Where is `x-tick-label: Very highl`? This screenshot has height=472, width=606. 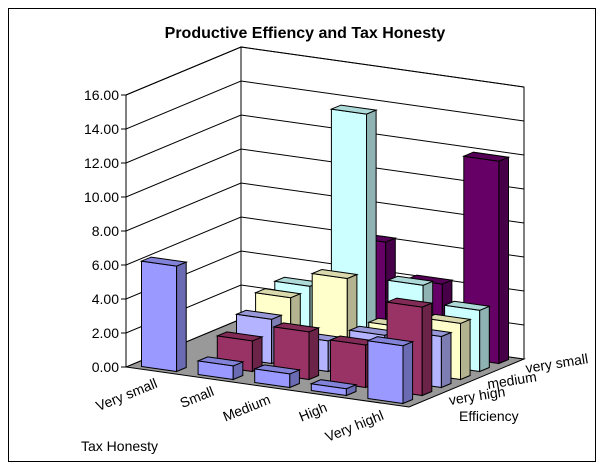 x-tick-label: Very highl is located at coordinates (354, 426).